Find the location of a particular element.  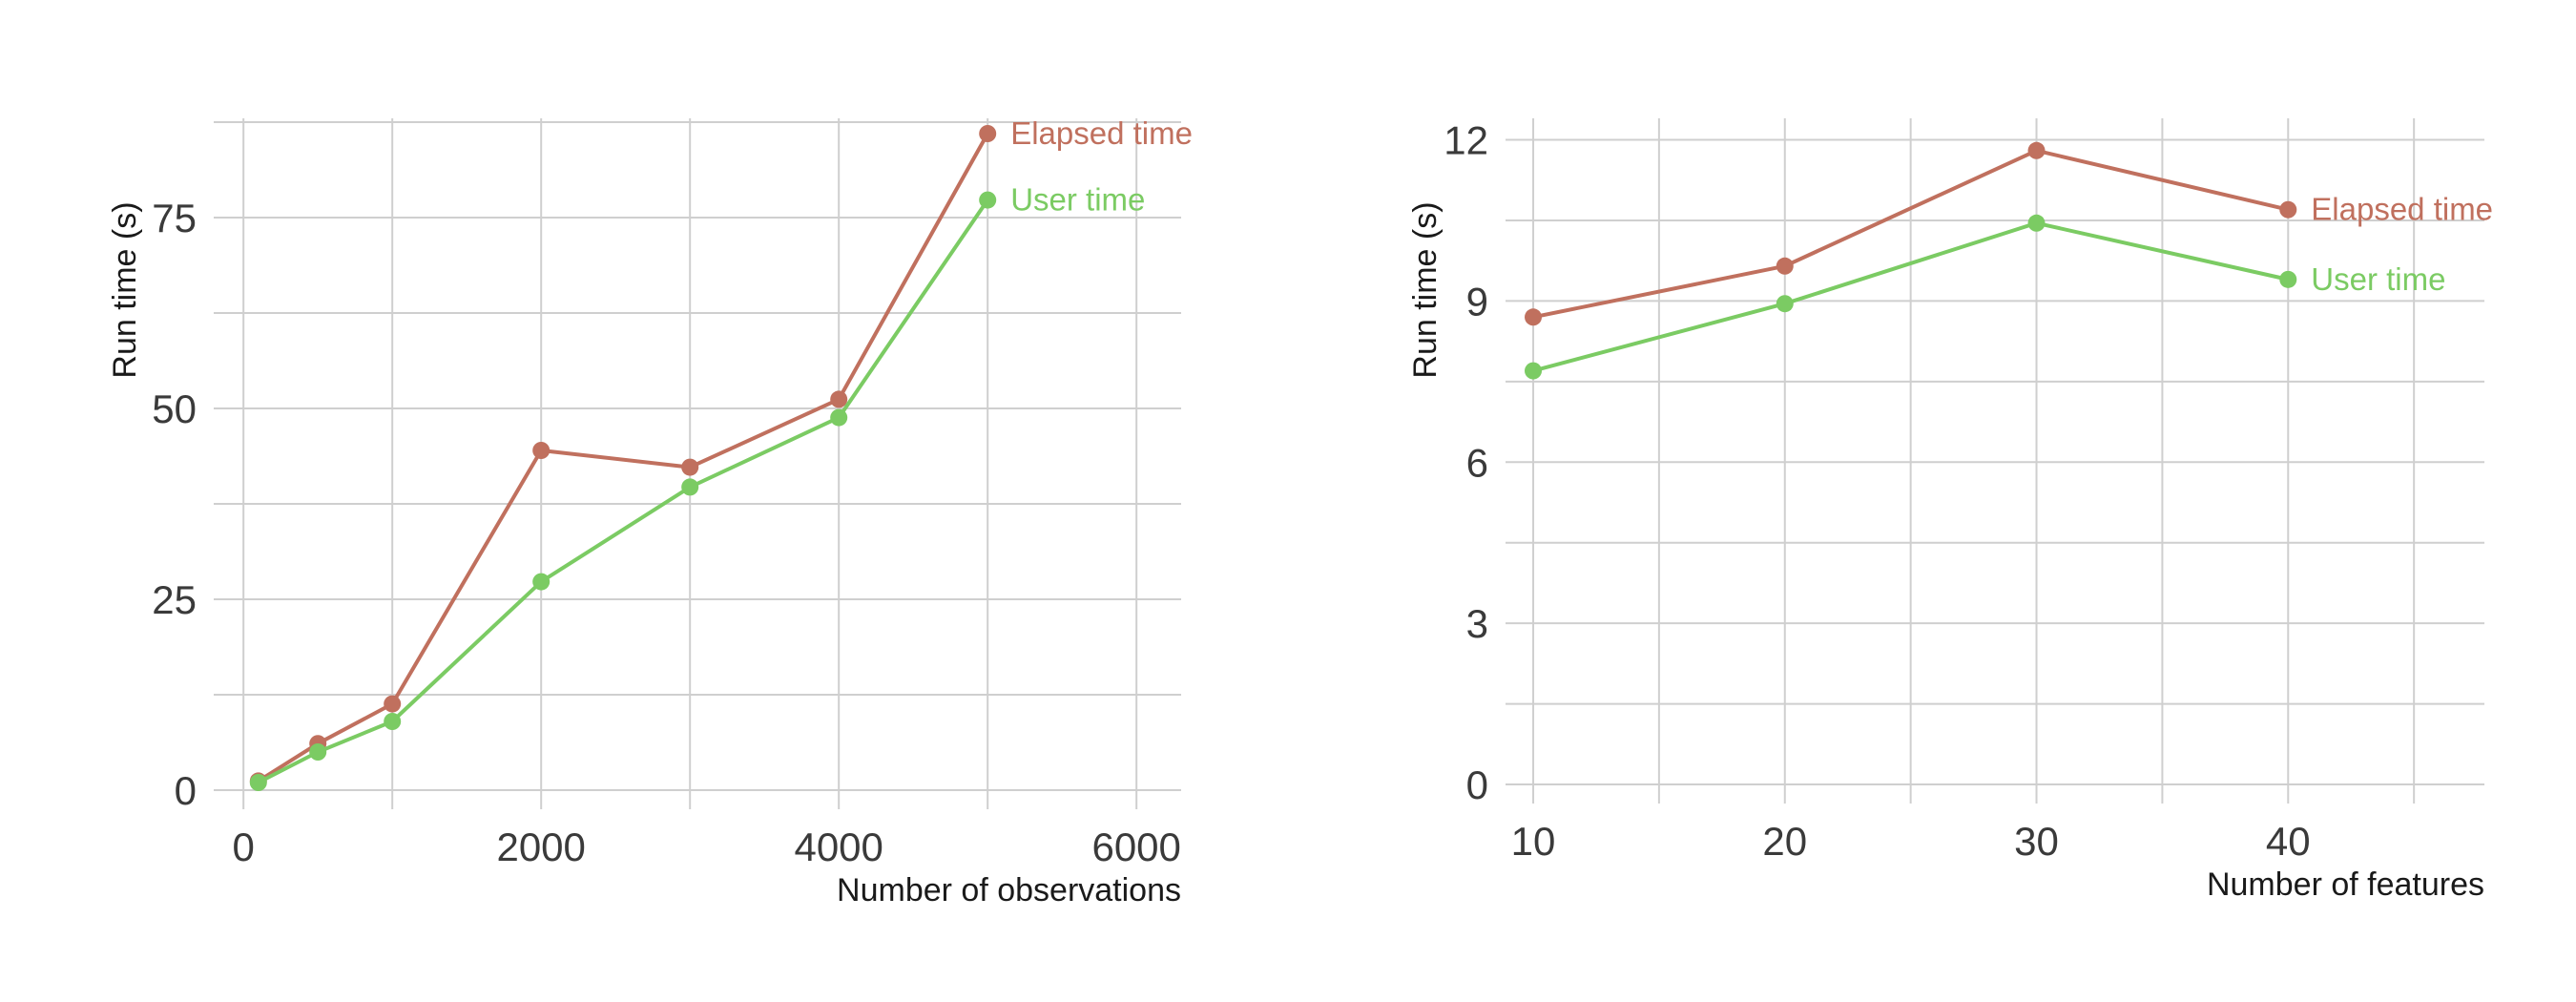

x-tick-label: 6000 is located at coordinates (1135, 847).